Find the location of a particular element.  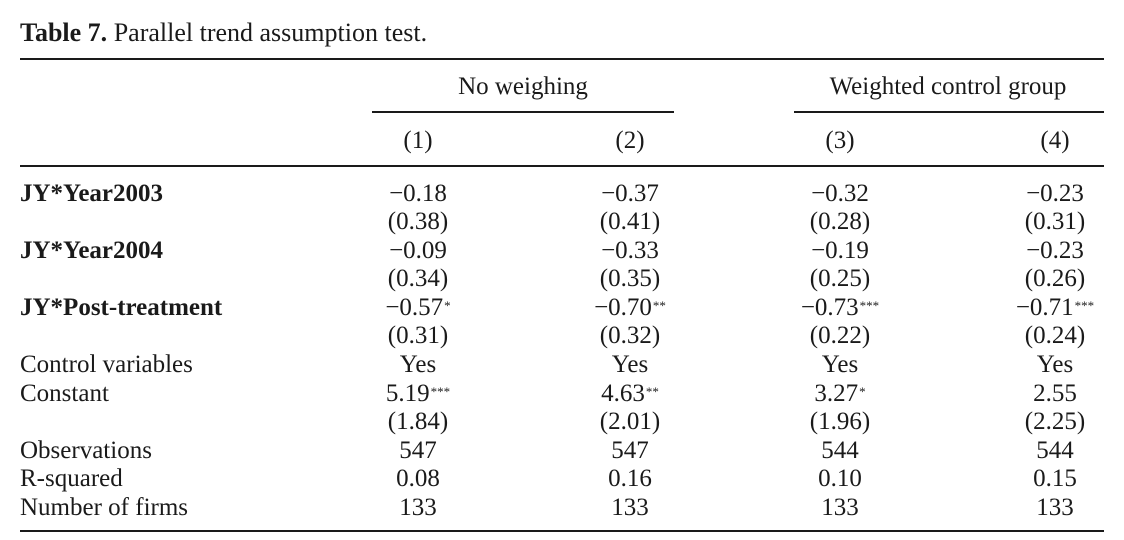

table-cell: (0.38) is located at coordinates (418, 222).